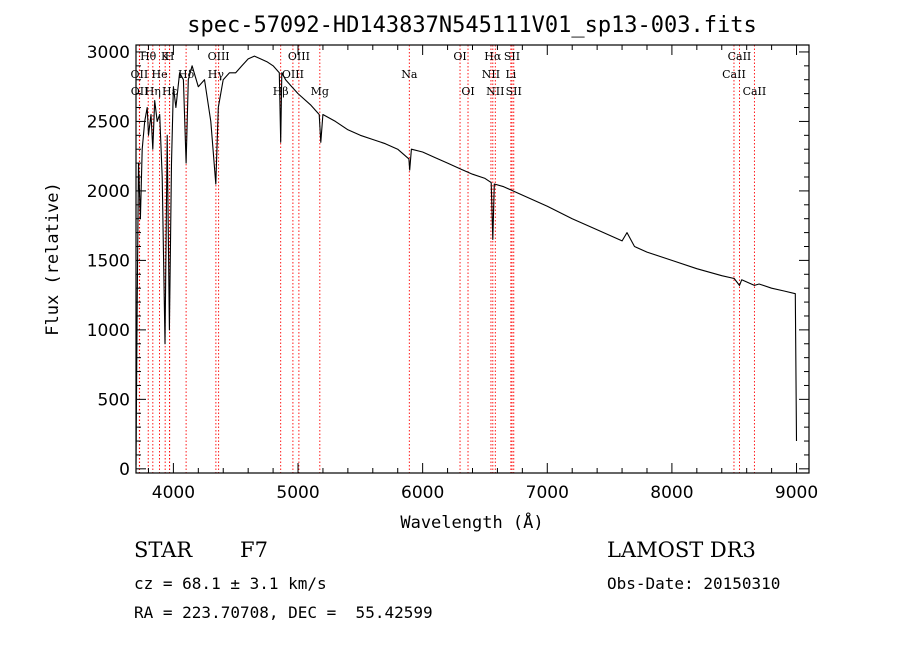 This screenshot has width=900, height=649. Describe the element at coordinates (299, 56) in the screenshot. I see `line-label-12: OIII` at that location.